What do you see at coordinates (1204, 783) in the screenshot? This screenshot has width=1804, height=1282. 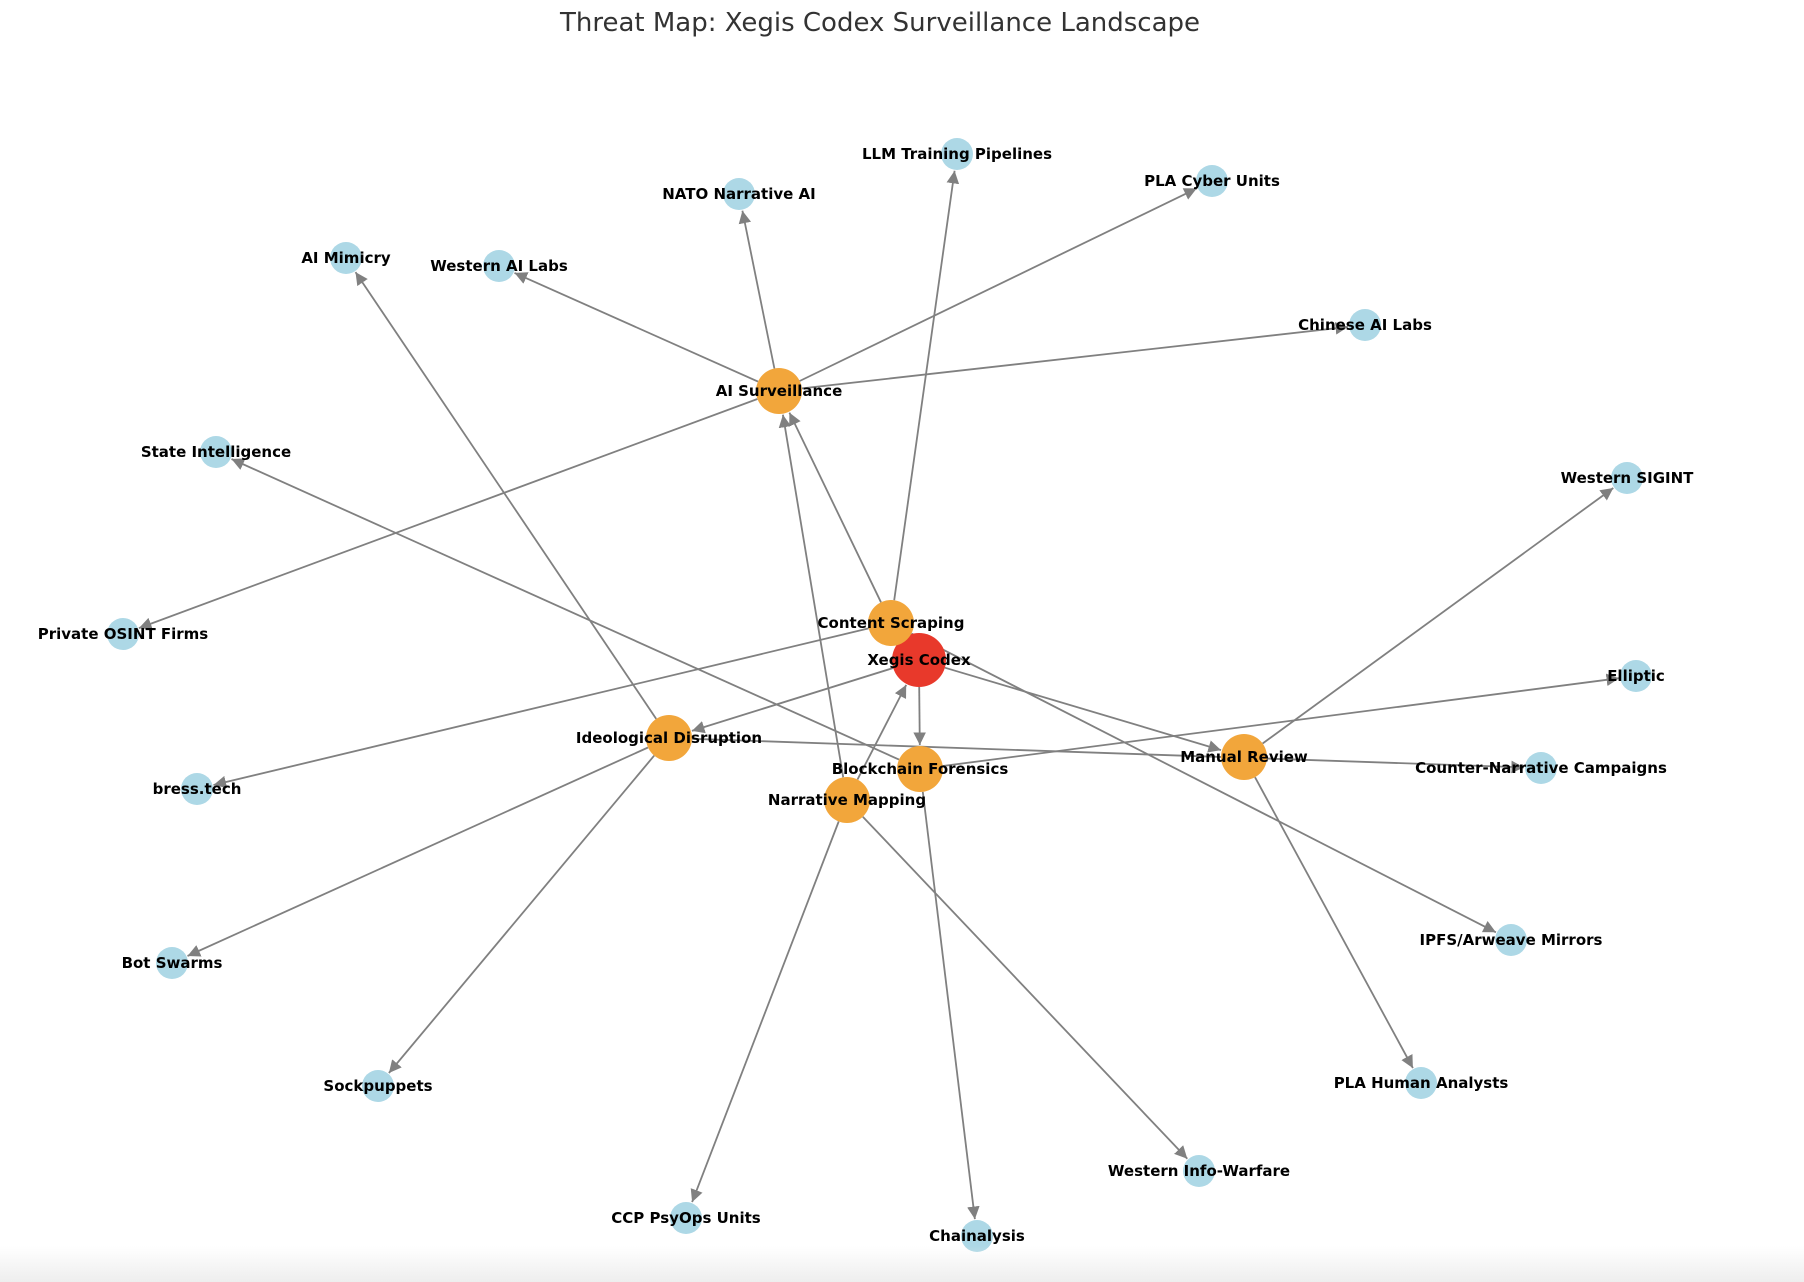 I see `edge-content_scraping-to-ipfs` at bounding box center [1204, 783].